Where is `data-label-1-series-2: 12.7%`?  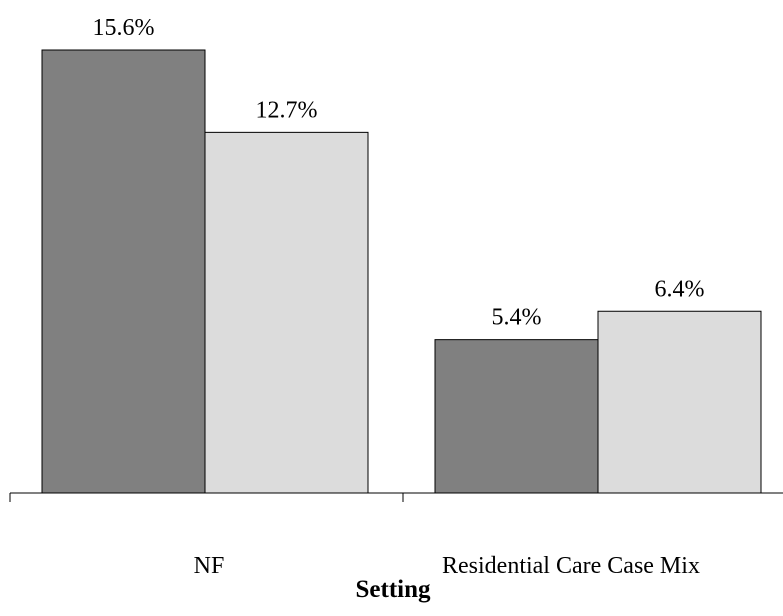
data-label-1-series-2: 12.7% is located at coordinates (287, 110).